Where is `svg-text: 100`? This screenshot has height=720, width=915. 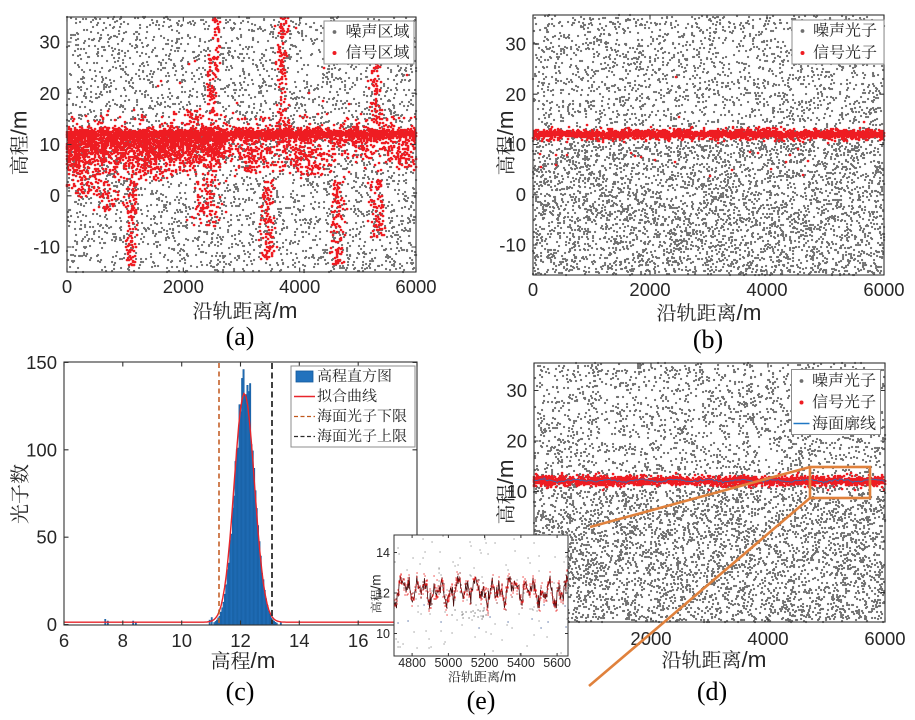
svg-text: 100 is located at coordinates (41, 449).